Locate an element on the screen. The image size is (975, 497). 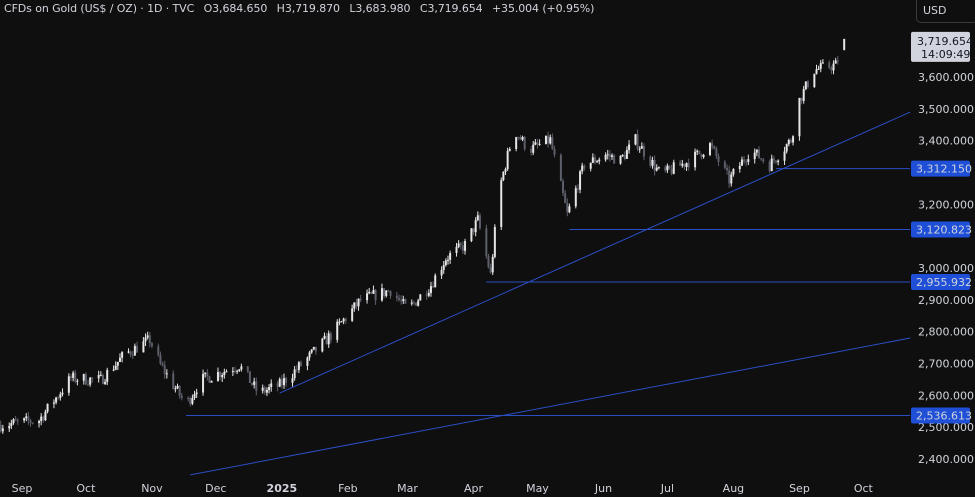
time-tick-label: Apr is located at coordinates (474, 488).